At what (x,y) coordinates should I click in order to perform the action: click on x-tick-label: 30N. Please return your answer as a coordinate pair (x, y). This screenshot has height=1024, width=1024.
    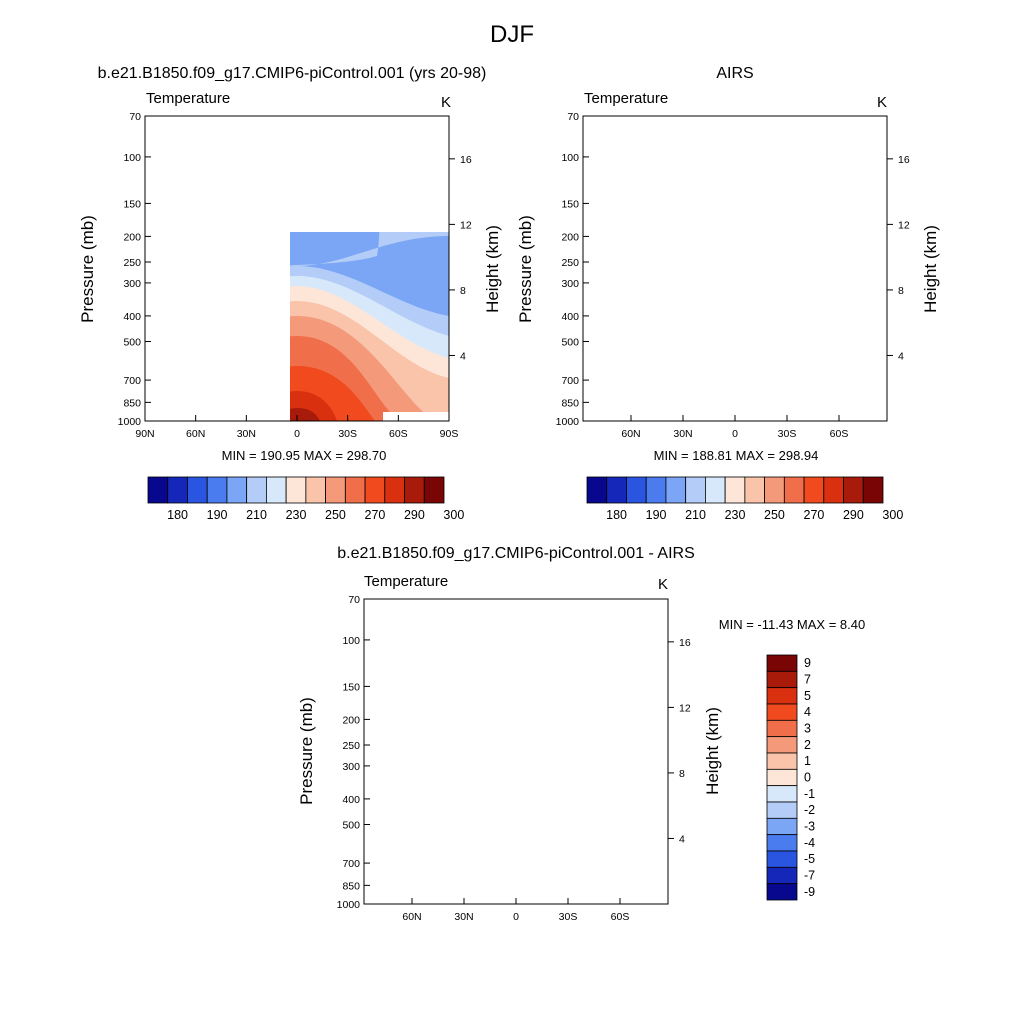
    Looking at the image, I should click on (246, 434).